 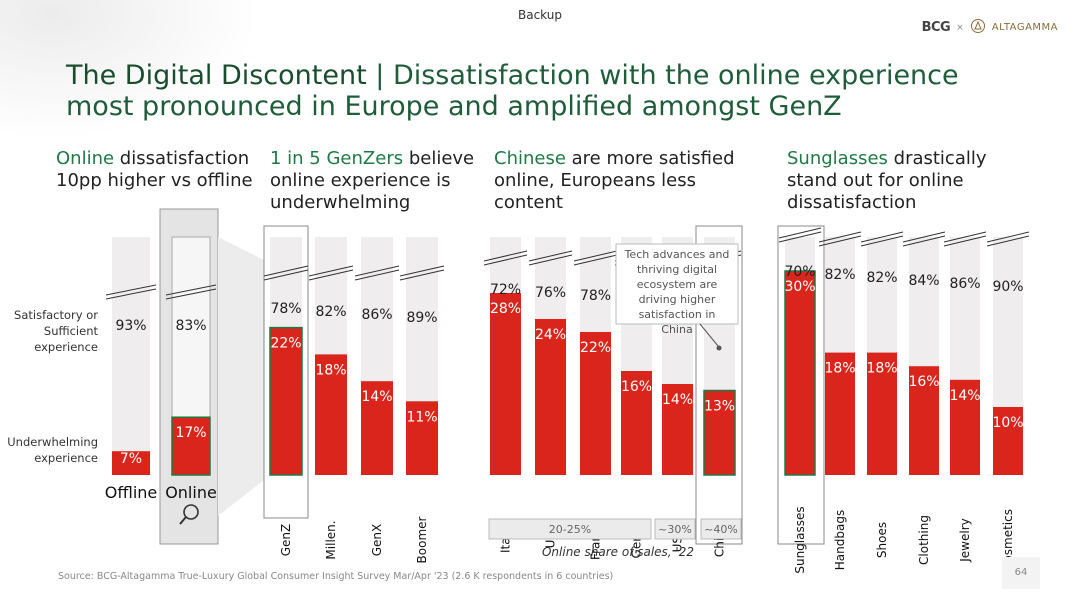 What do you see at coordinates (1021, 573) in the screenshot?
I see `page-number: 64` at bounding box center [1021, 573].